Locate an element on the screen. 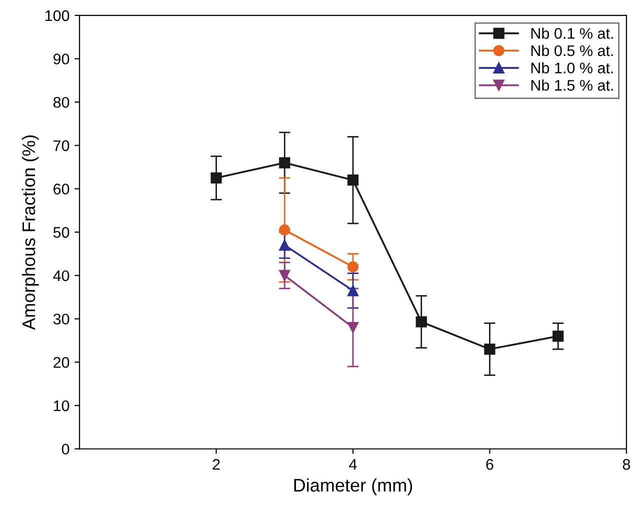  x-tick-label: 4 is located at coordinates (353, 464).